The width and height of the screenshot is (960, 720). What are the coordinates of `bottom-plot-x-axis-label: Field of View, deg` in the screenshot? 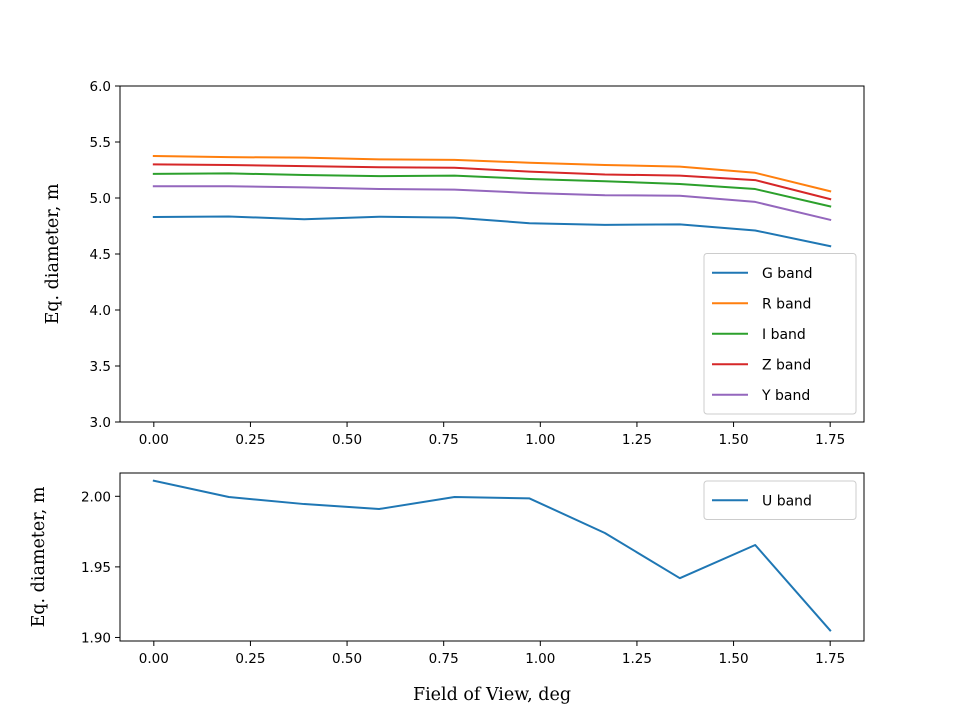 It's located at (492, 695).